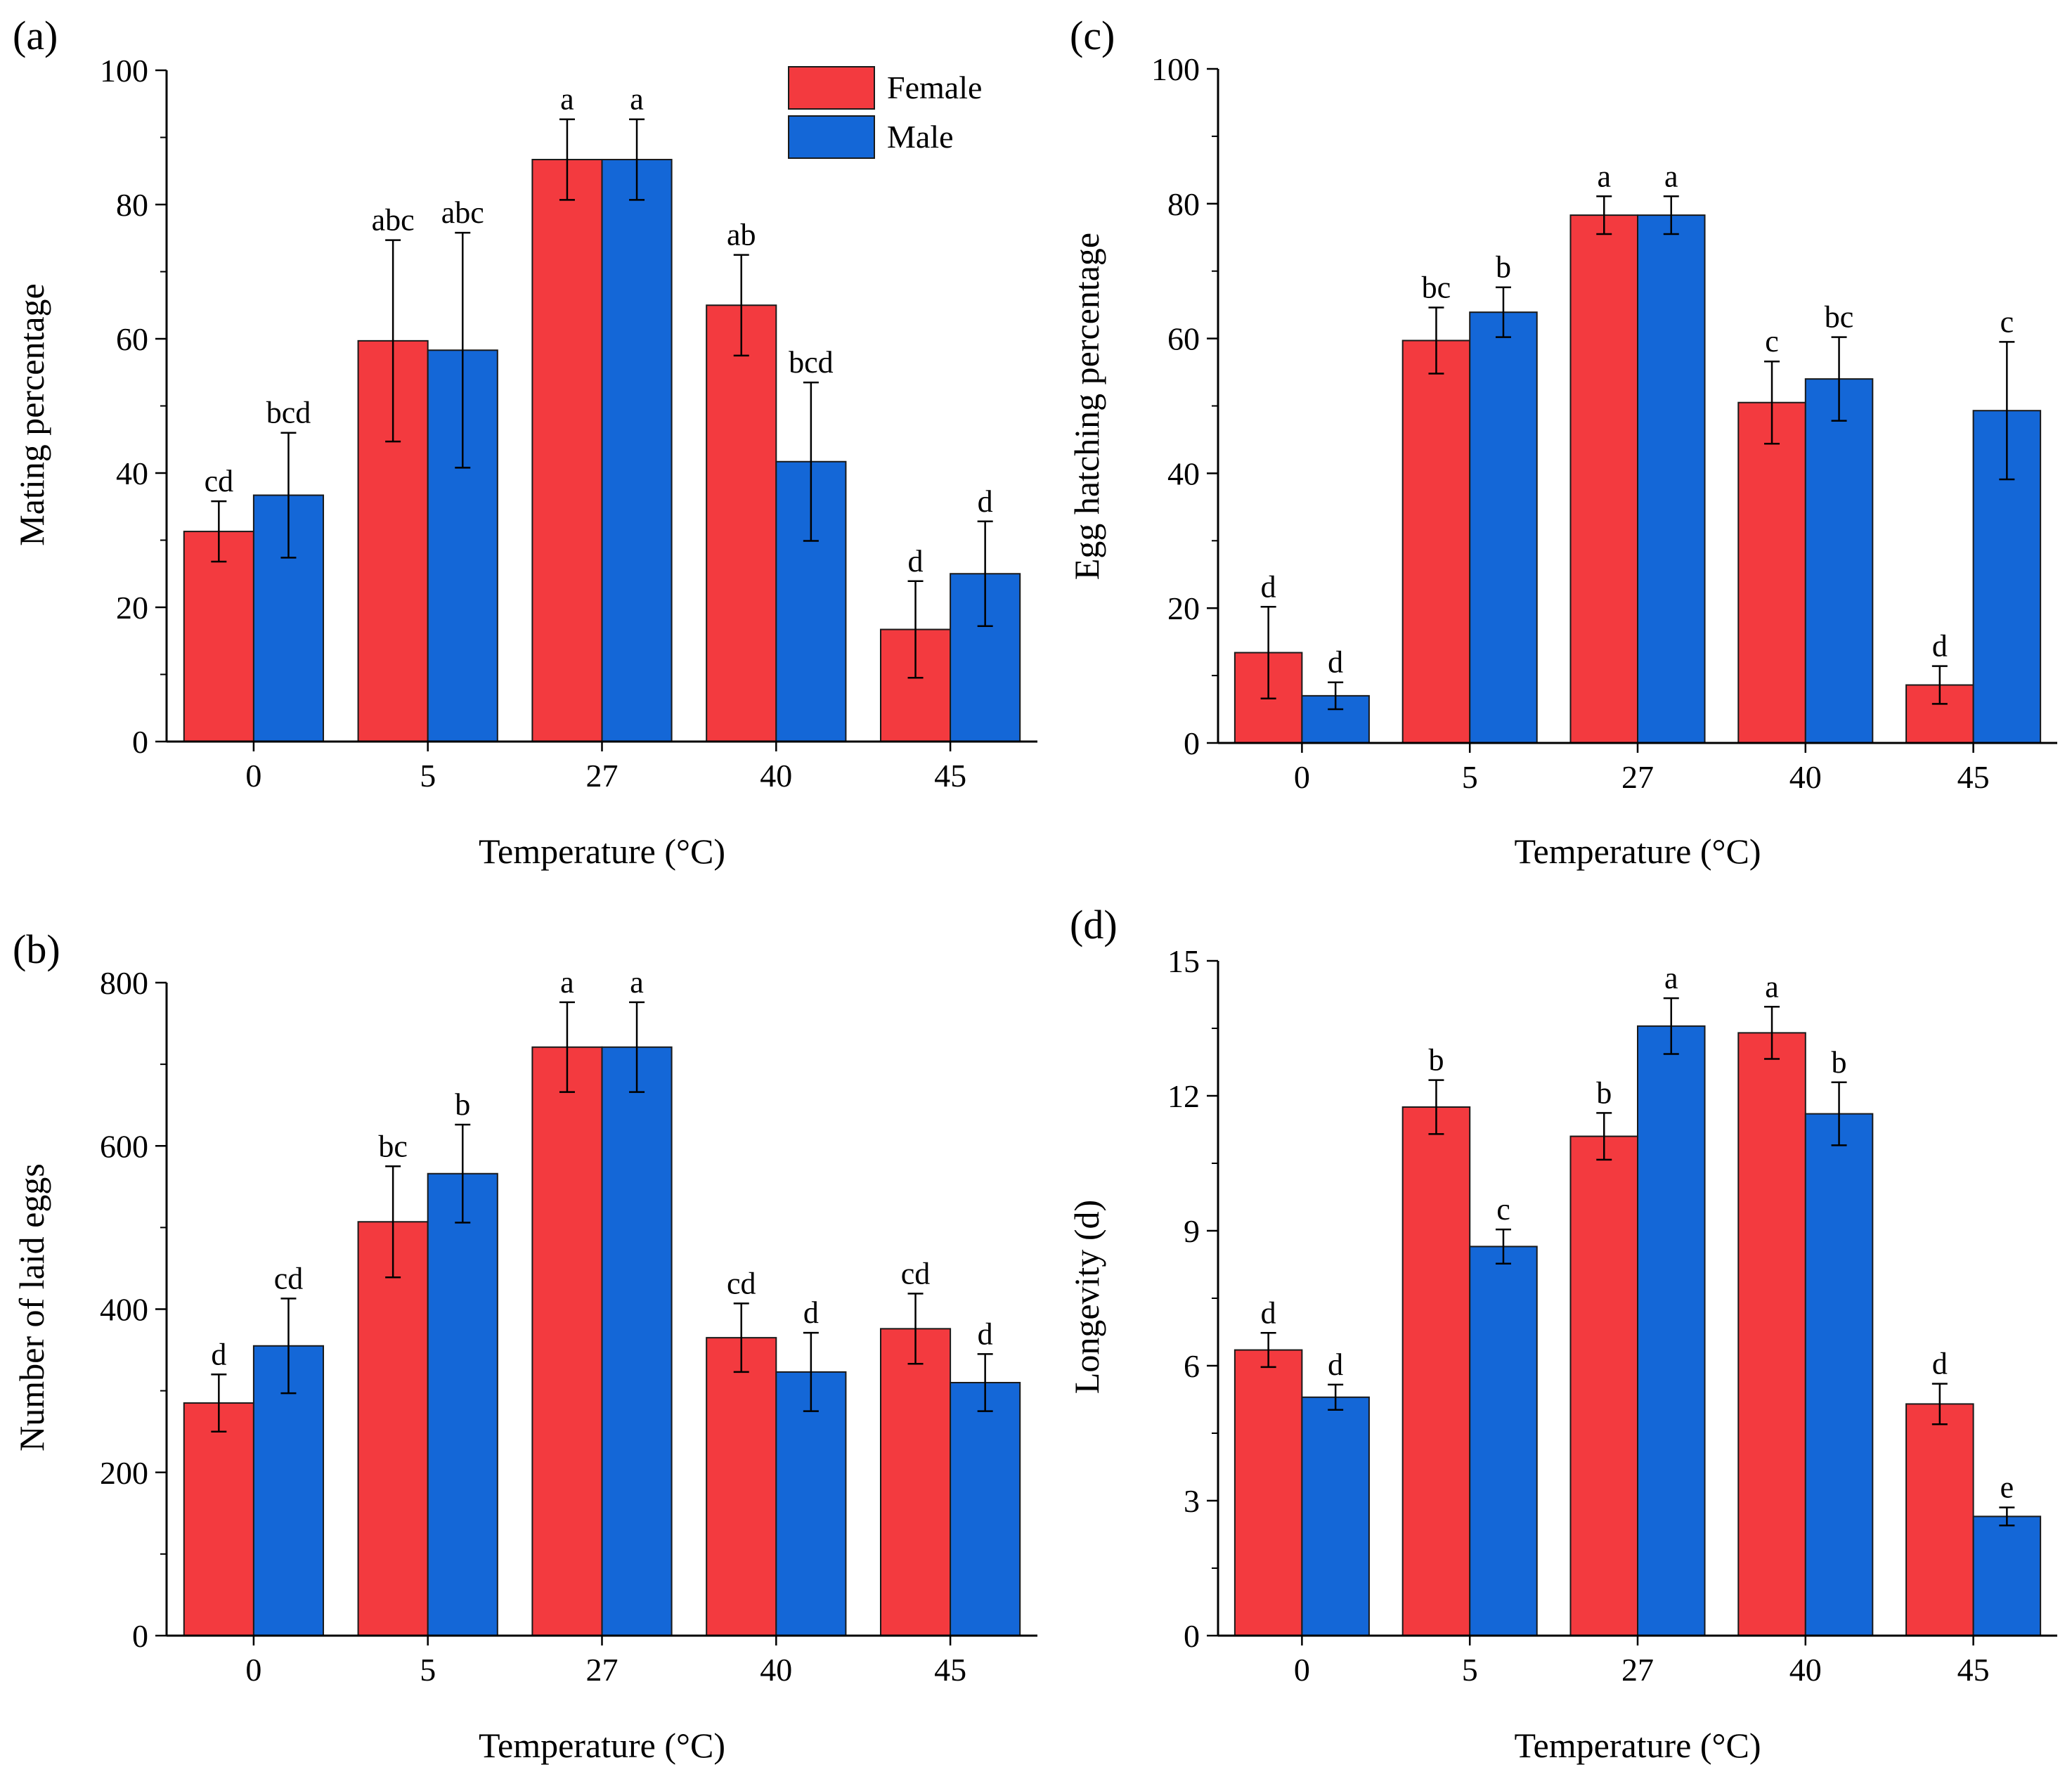 The height and width of the screenshot is (1772, 2072). I want to click on y-tick-label-80: 80, so click(132, 205).